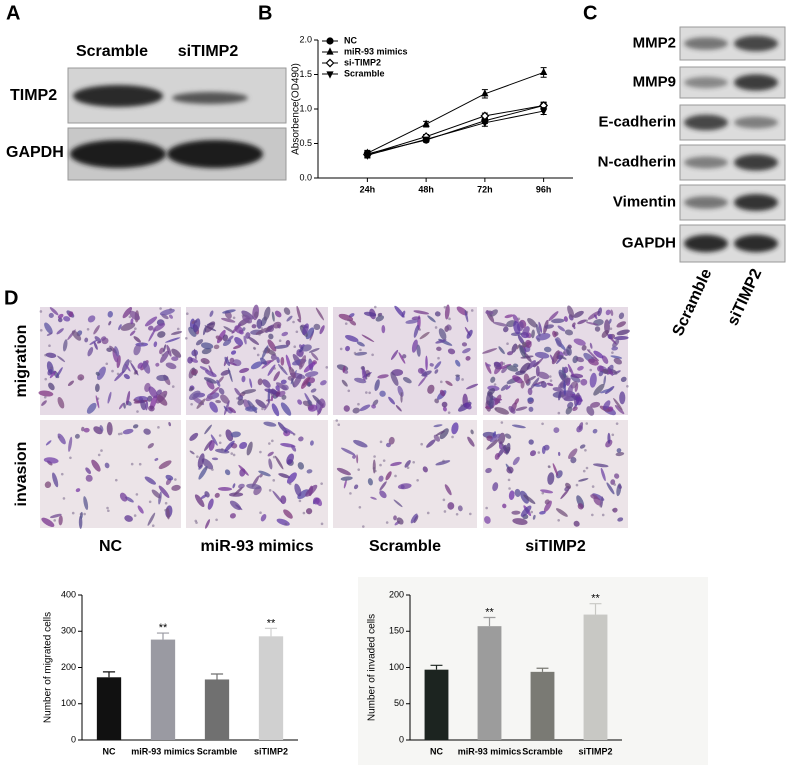 The width and height of the screenshot is (791, 765). What do you see at coordinates (637, 121) in the screenshot?
I see `blot-row-label: E-cadherin` at bounding box center [637, 121].